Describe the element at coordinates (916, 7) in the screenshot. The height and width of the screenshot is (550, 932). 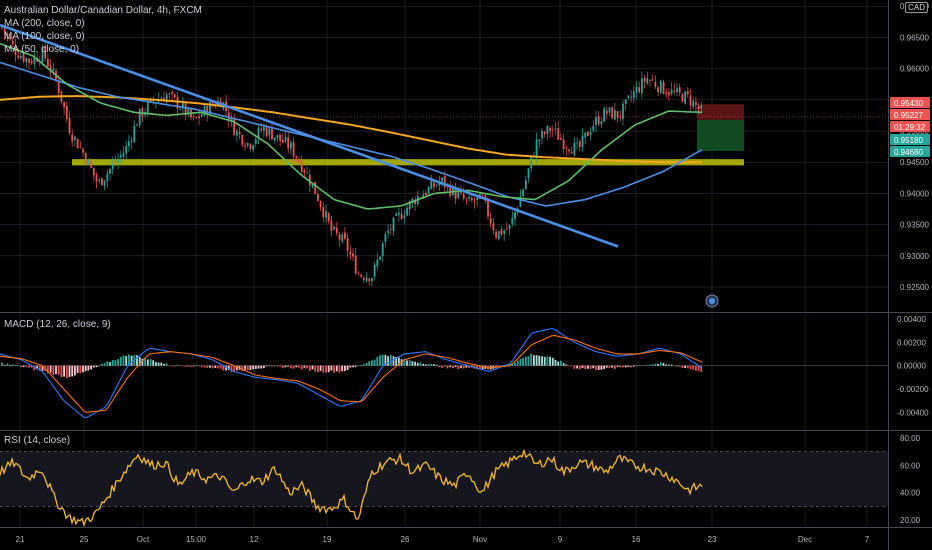
I see `currency-badge: CAD` at that location.